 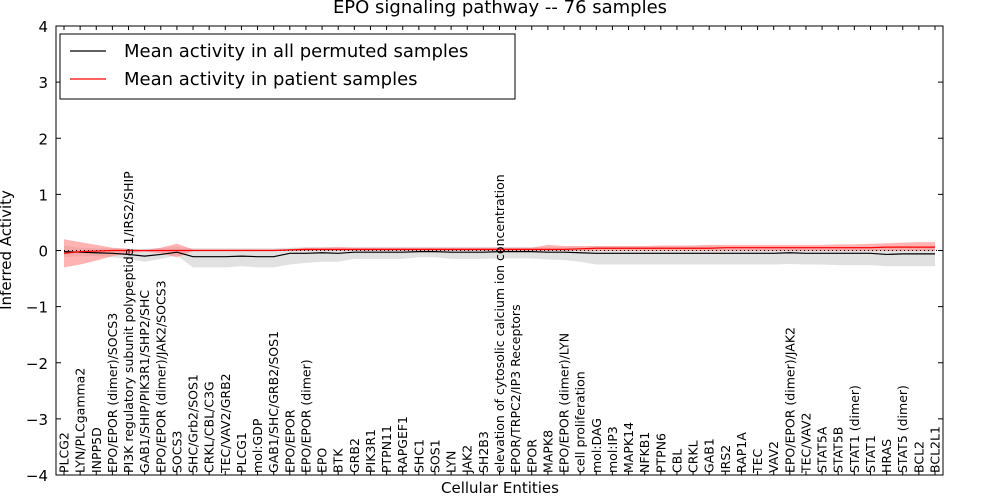 I want to click on x-tick-label: RAP1A, so click(x=741, y=452).